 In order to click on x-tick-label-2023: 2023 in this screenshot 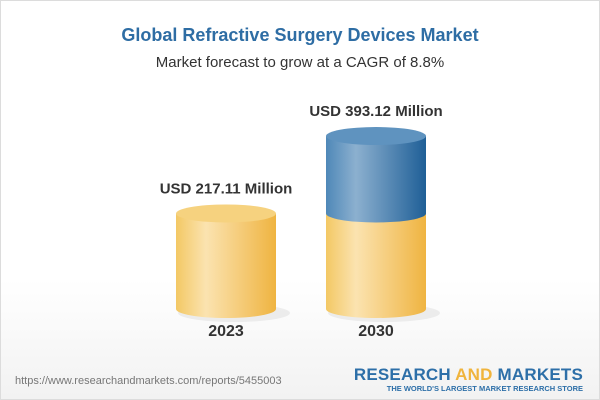, I will do `click(226, 331)`.